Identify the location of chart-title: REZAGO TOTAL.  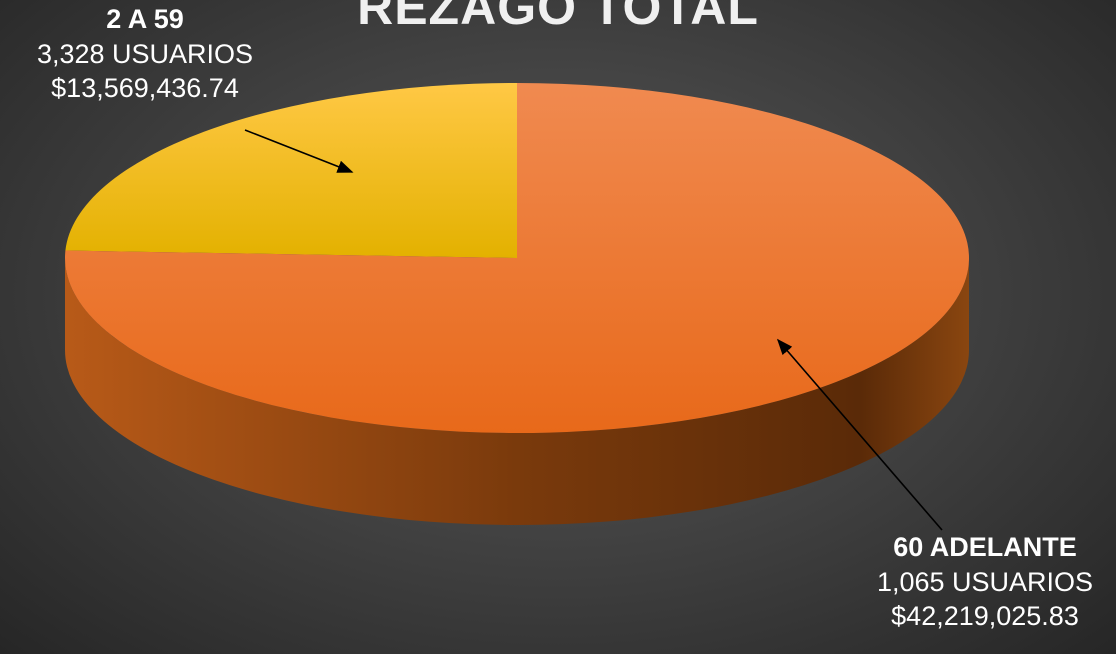
(558, 17).